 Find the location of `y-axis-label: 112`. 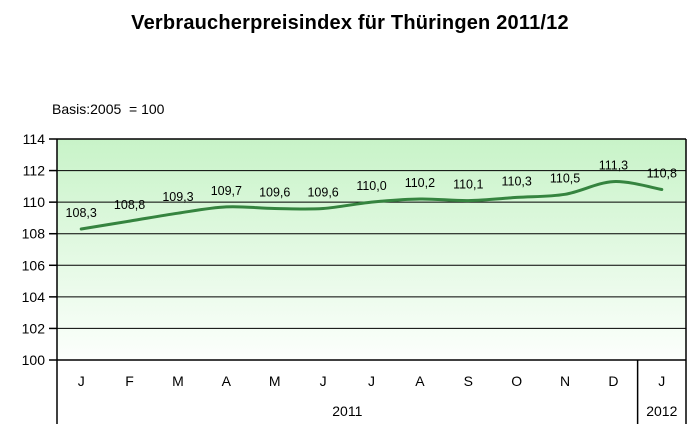

y-axis-label: 112 is located at coordinates (34, 171).